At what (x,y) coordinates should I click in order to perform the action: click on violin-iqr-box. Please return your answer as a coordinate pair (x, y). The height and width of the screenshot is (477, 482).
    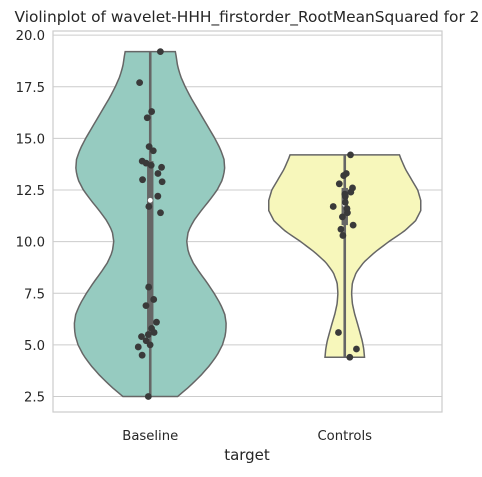
    Looking at the image, I should click on (150, 247).